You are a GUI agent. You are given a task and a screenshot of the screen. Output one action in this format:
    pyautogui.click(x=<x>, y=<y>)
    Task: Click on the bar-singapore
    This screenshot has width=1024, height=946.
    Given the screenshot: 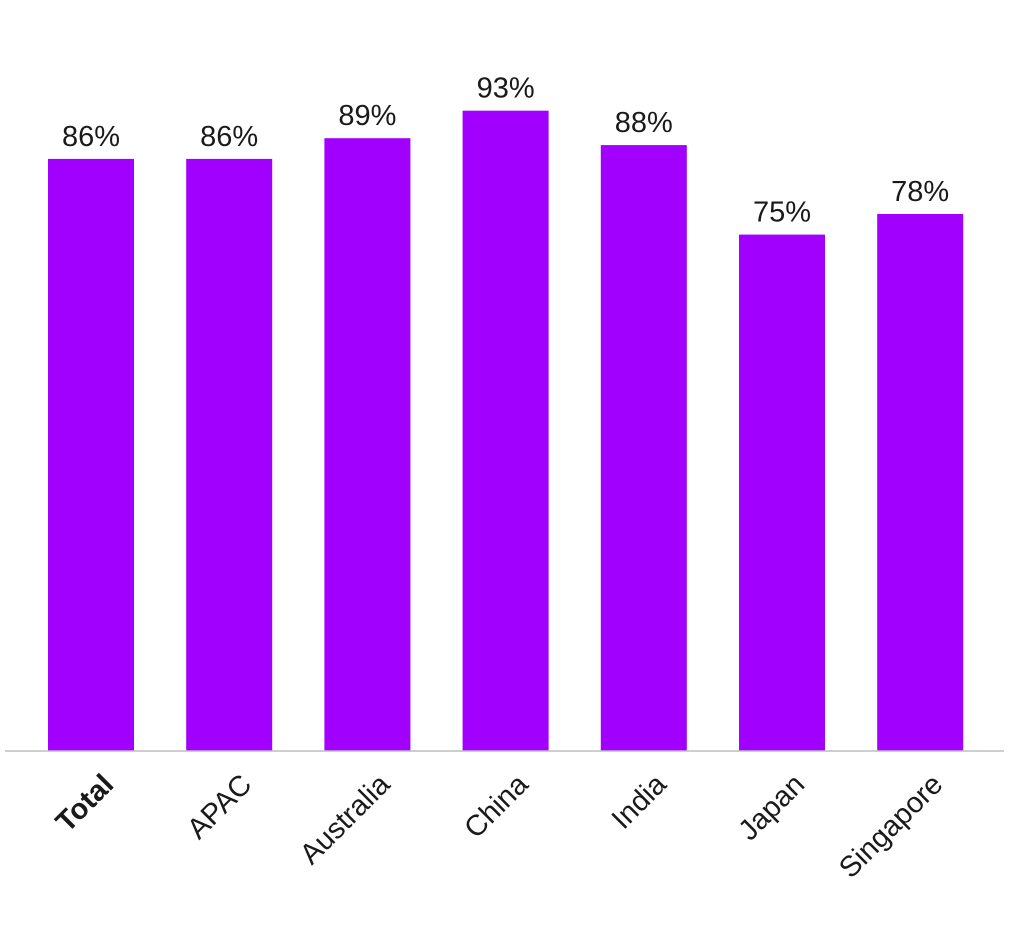 What is the action you would take?
    pyautogui.click(x=920, y=482)
    